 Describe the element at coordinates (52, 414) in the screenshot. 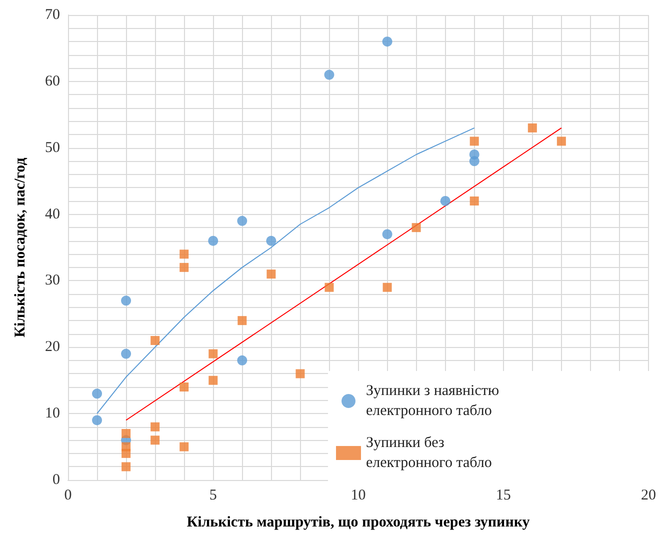

I see `y-tick-label: 10` at that location.